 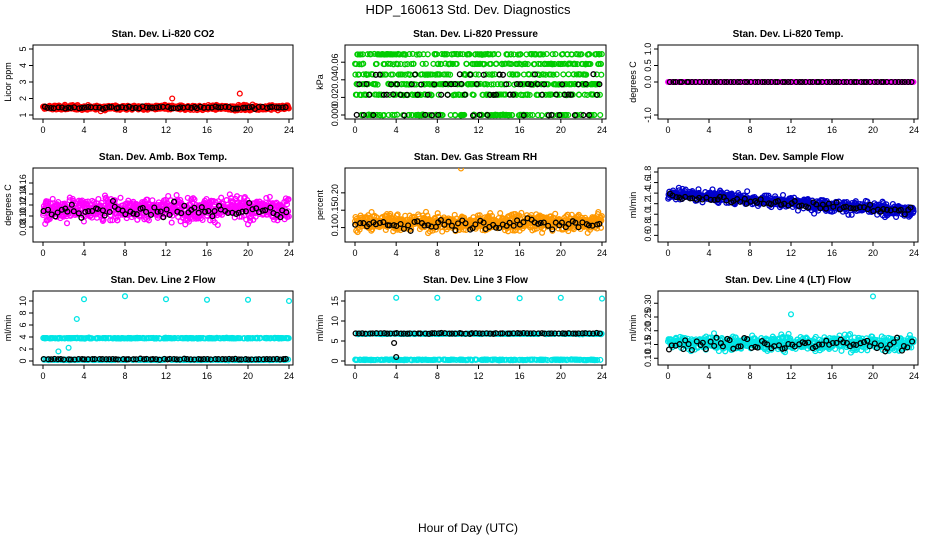 What do you see at coordinates (42, 253) in the screenshot?
I see `x-tick-label: 0` at bounding box center [42, 253].